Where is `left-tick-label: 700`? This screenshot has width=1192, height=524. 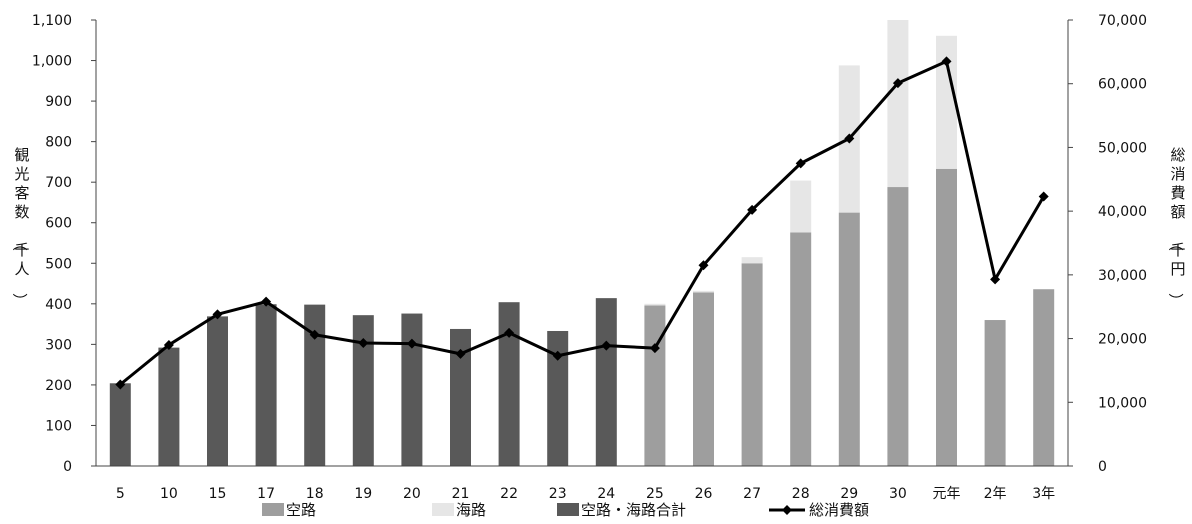
left-tick-label: 700 is located at coordinates (58, 183).